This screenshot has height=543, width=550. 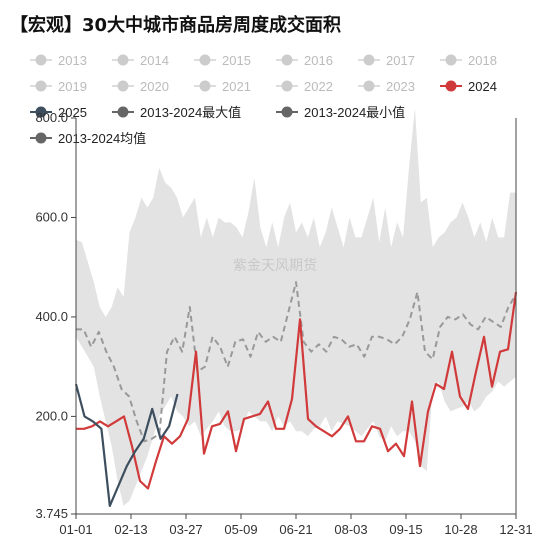 I want to click on legend-item-2023: 2023, so click(x=386, y=86).